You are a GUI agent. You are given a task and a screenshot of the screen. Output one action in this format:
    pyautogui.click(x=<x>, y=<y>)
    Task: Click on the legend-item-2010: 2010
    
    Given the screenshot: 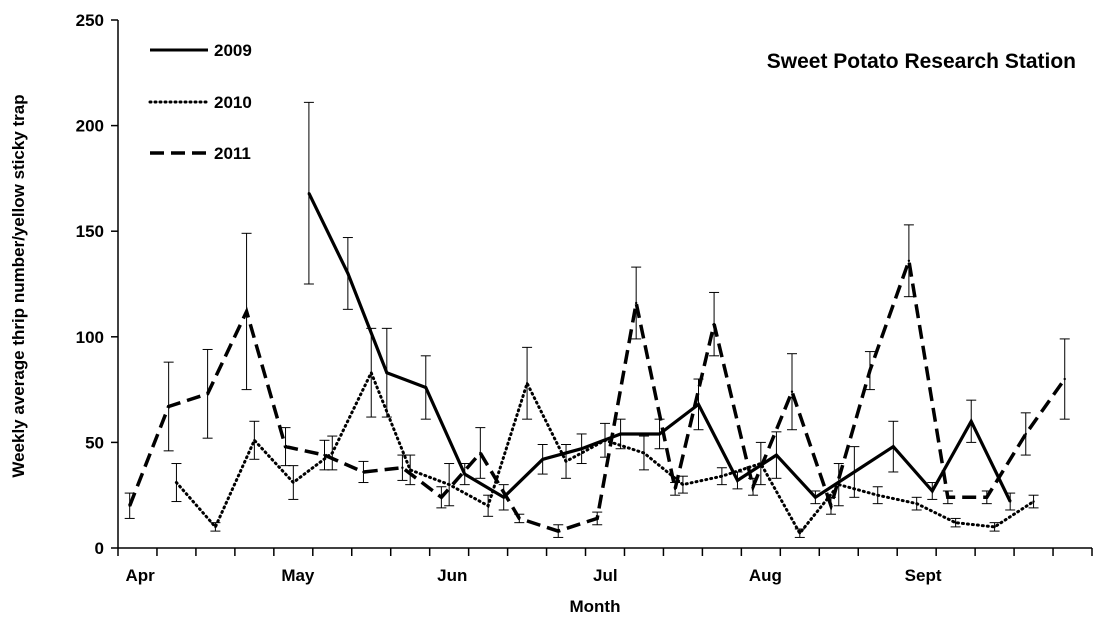 What is the action you would take?
    pyautogui.click(x=200, y=102)
    